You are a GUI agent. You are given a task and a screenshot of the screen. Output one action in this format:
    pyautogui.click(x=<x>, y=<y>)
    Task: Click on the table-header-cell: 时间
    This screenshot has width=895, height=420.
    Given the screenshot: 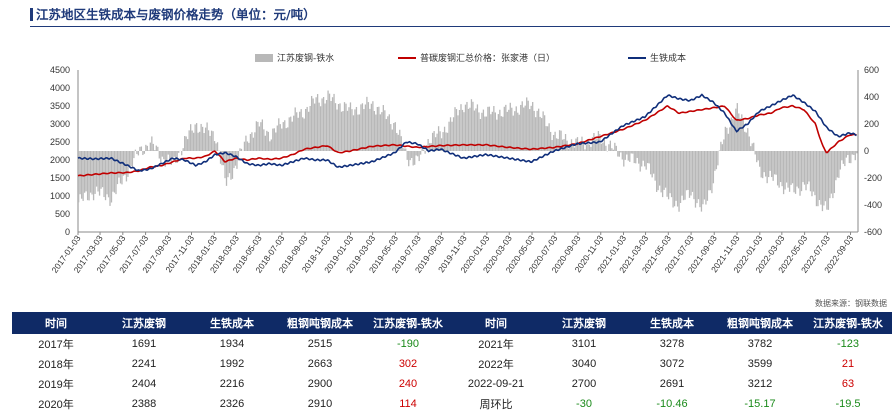 What is the action you would take?
    pyautogui.click(x=56, y=323)
    